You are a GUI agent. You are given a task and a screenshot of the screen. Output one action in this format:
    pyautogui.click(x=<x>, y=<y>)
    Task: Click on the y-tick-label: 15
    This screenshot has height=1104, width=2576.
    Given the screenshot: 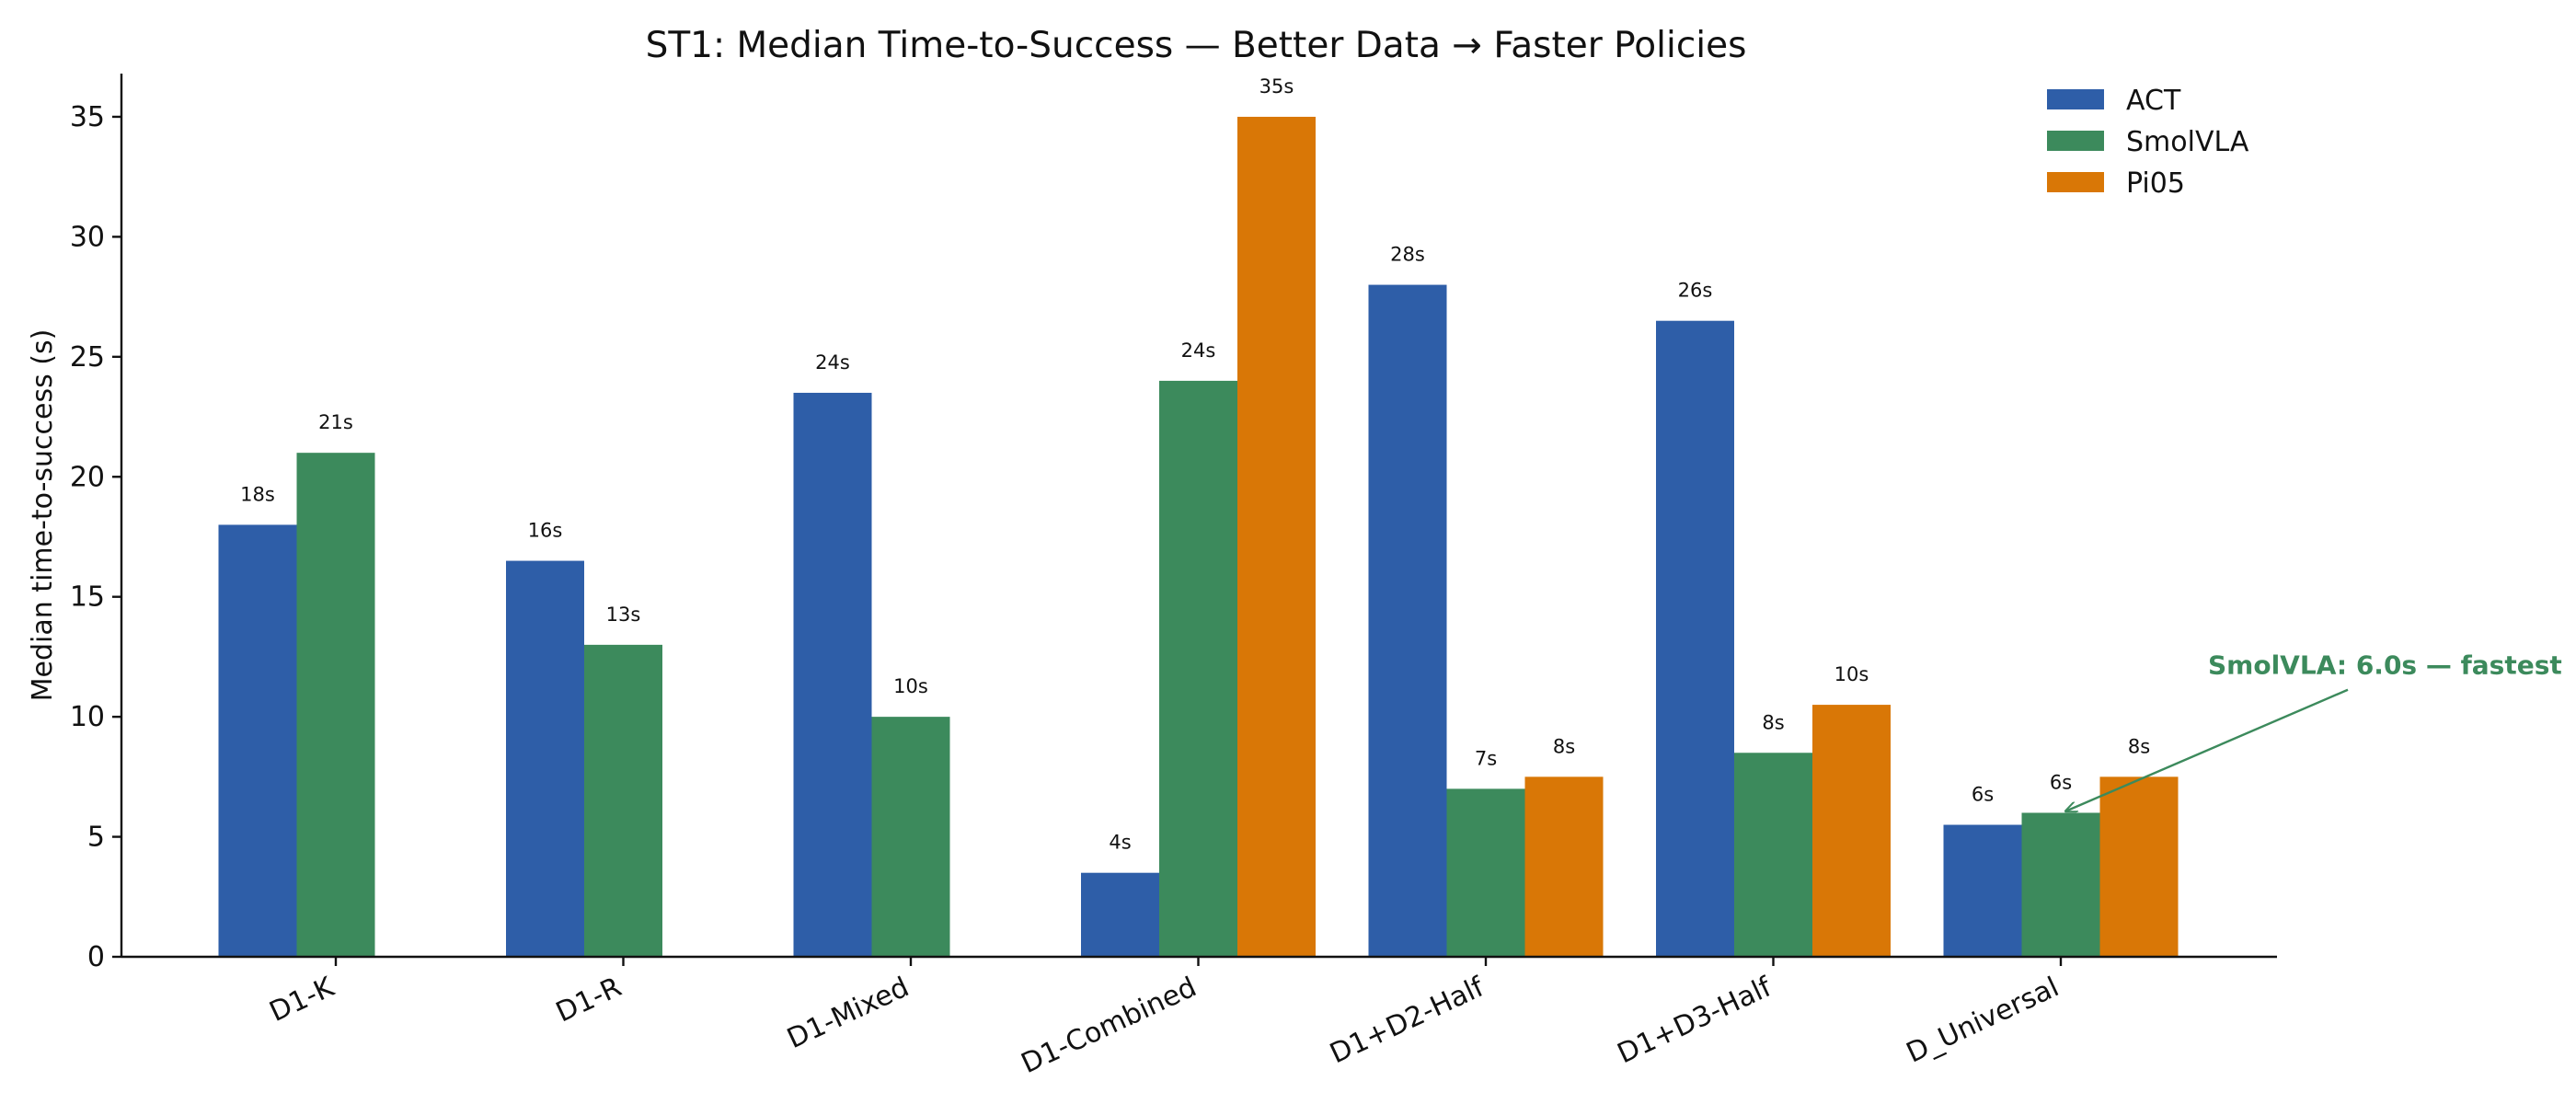 What is the action you would take?
    pyautogui.click(x=87, y=597)
    